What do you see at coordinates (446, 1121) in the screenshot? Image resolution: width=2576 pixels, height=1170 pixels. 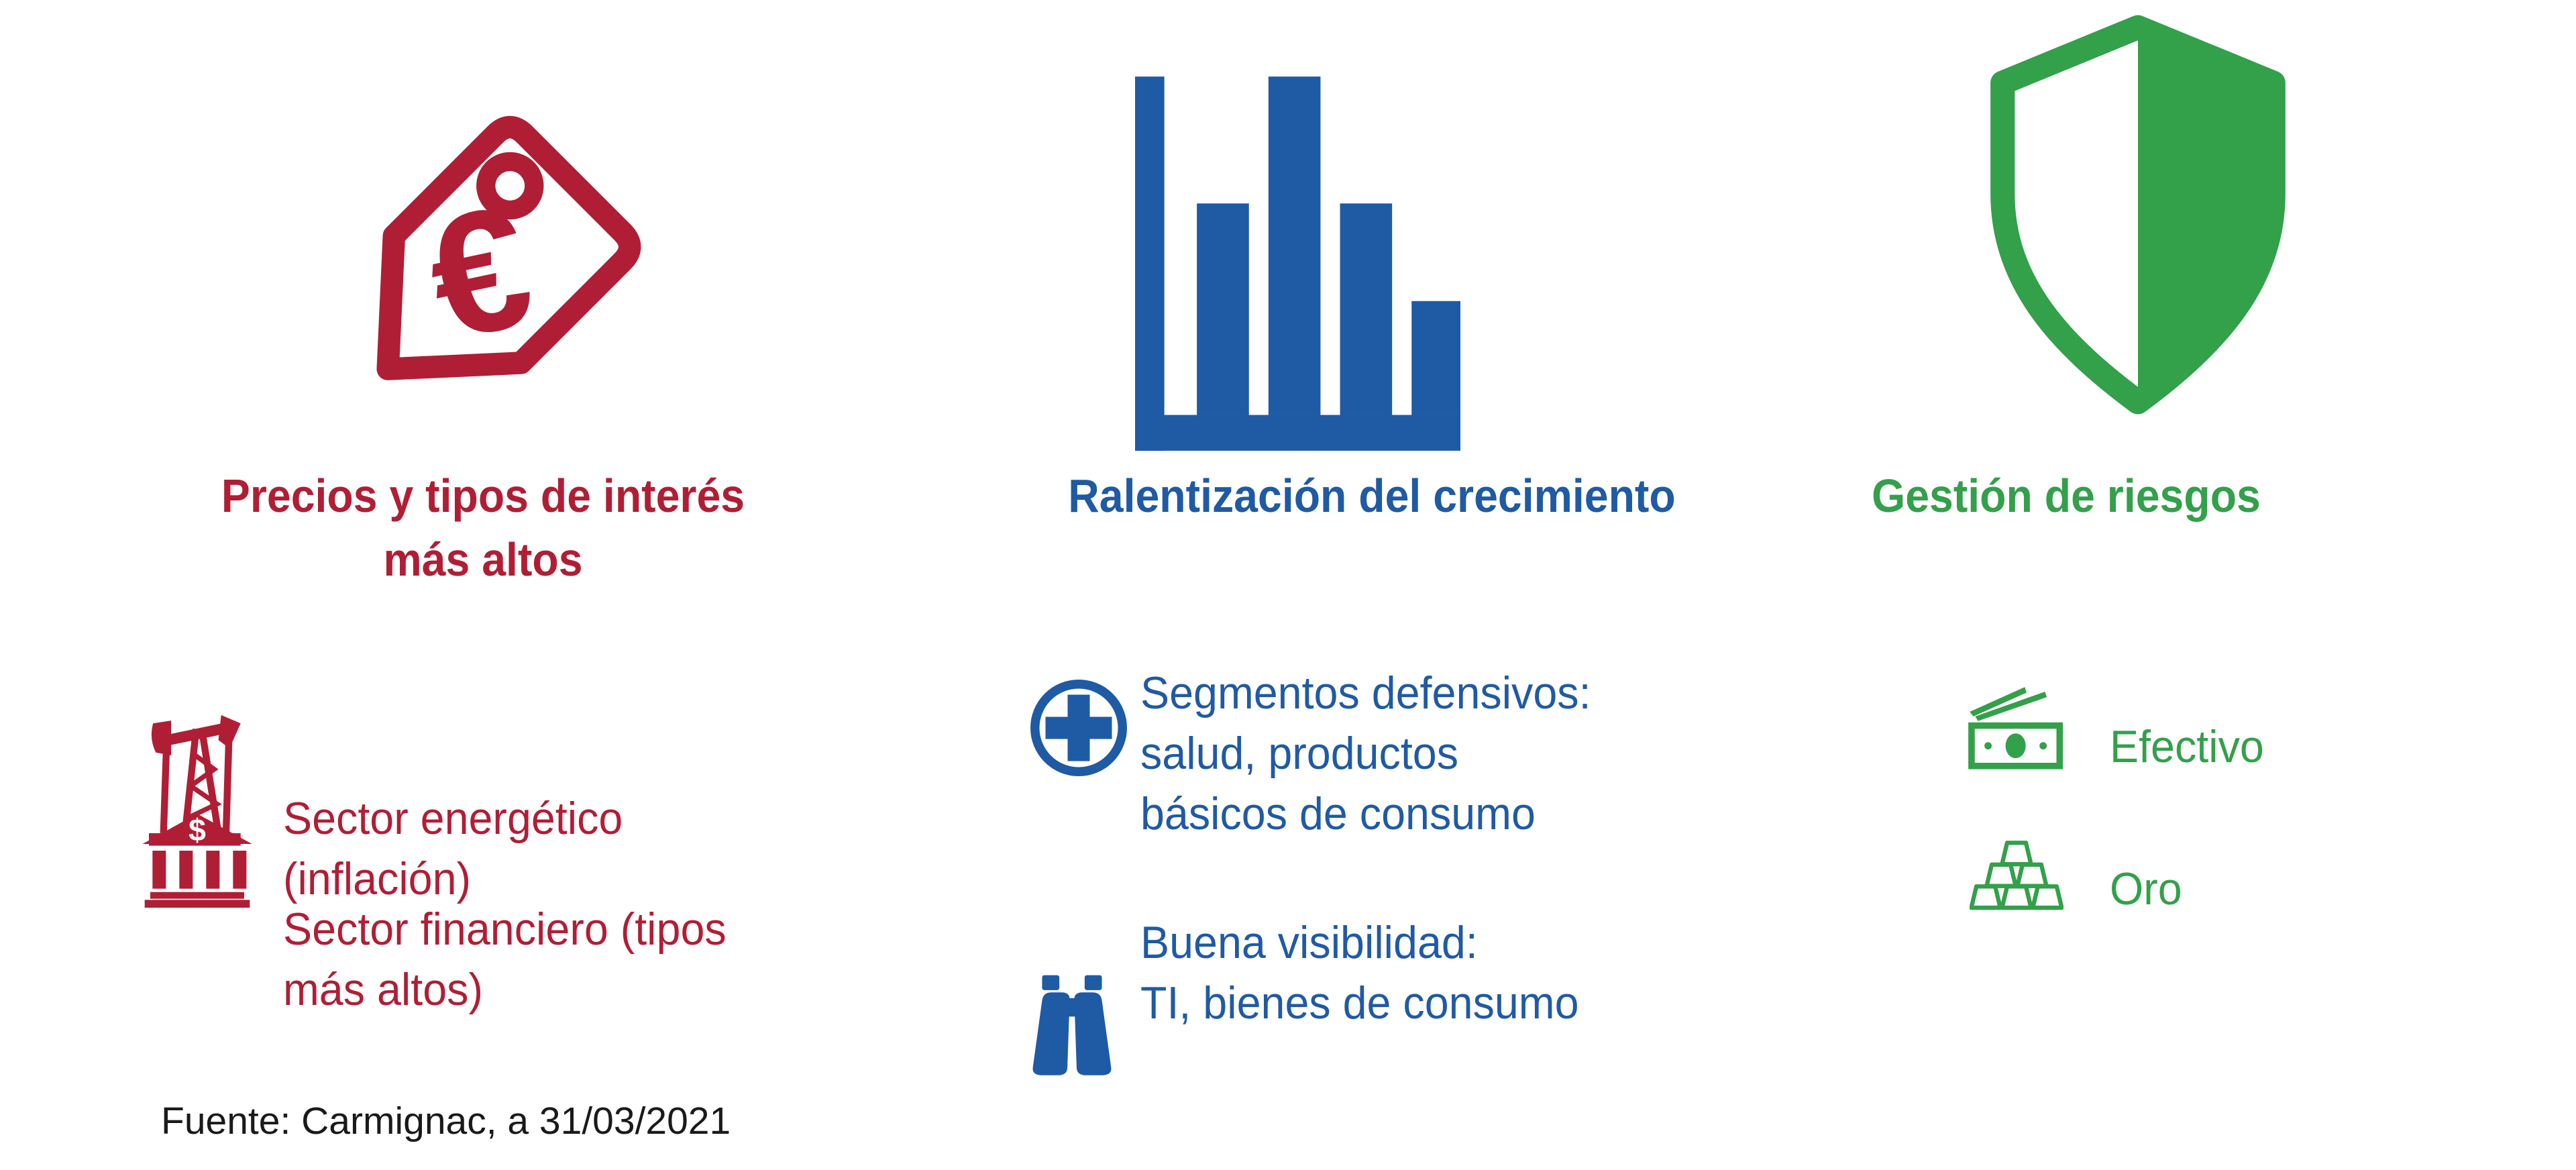 I see `source-note: Fuente: Carmignac, a 31/03/2021` at bounding box center [446, 1121].